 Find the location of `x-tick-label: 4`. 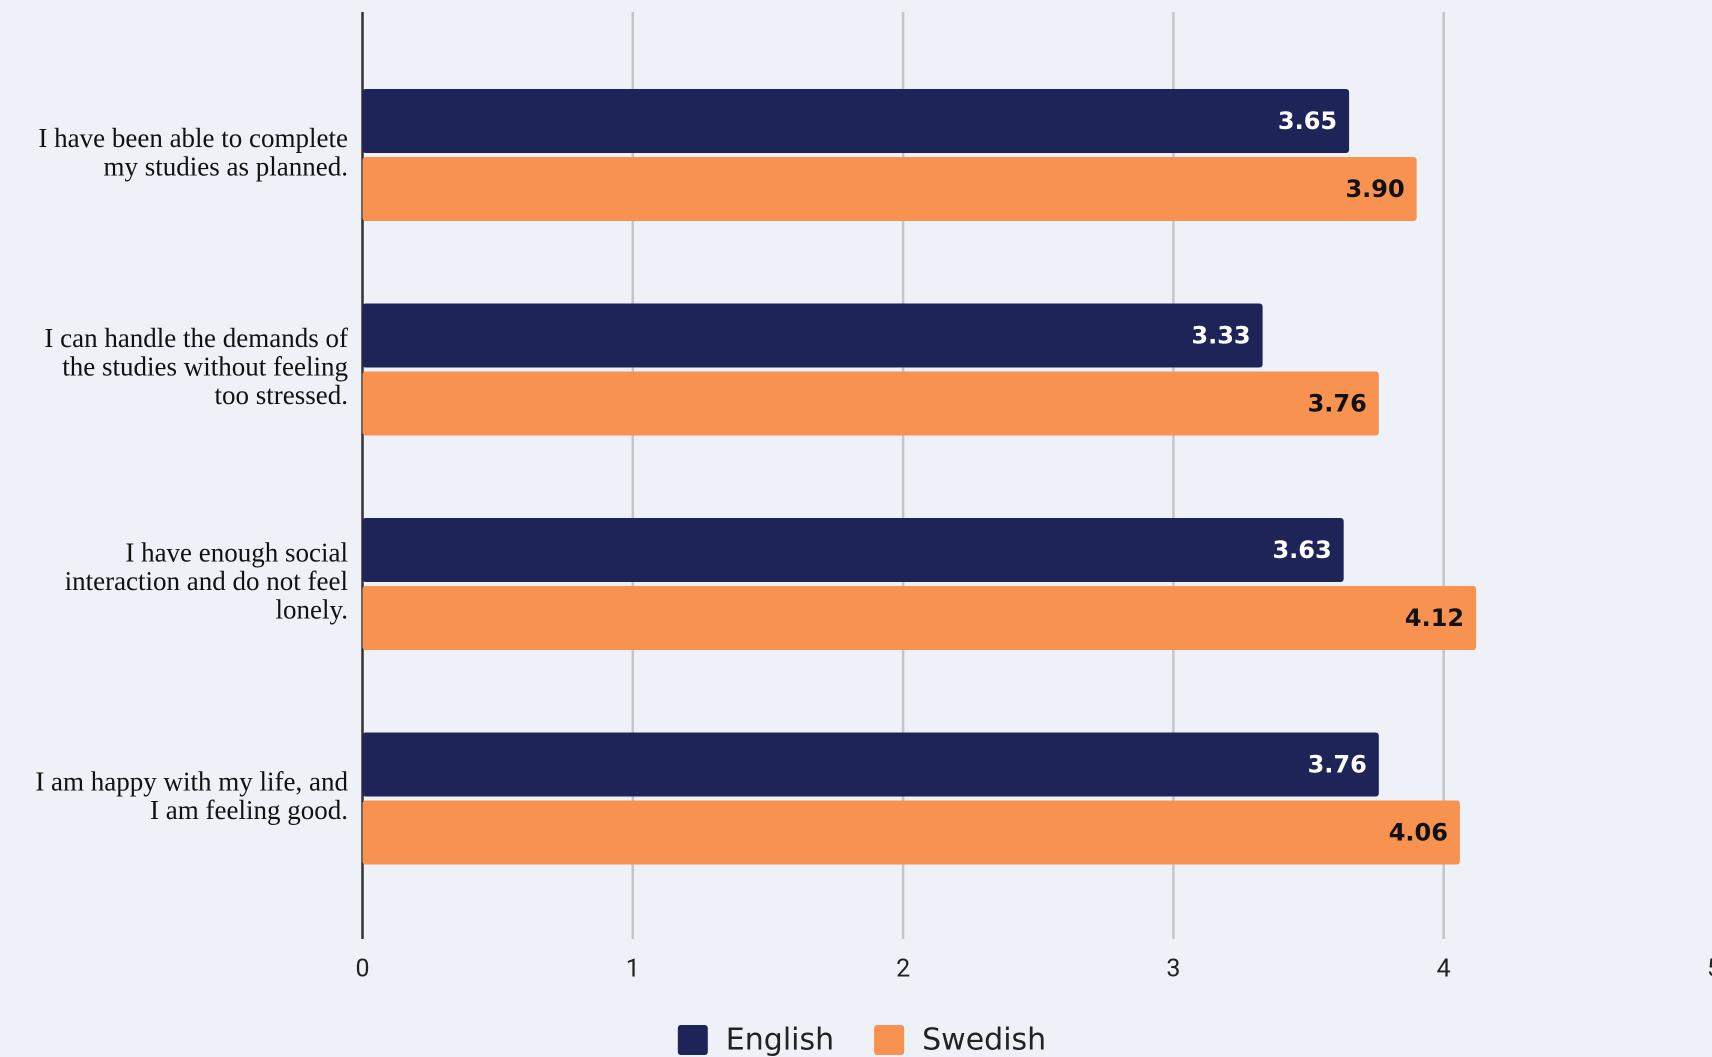

x-tick-label: 4 is located at coordinates (1444, 969).